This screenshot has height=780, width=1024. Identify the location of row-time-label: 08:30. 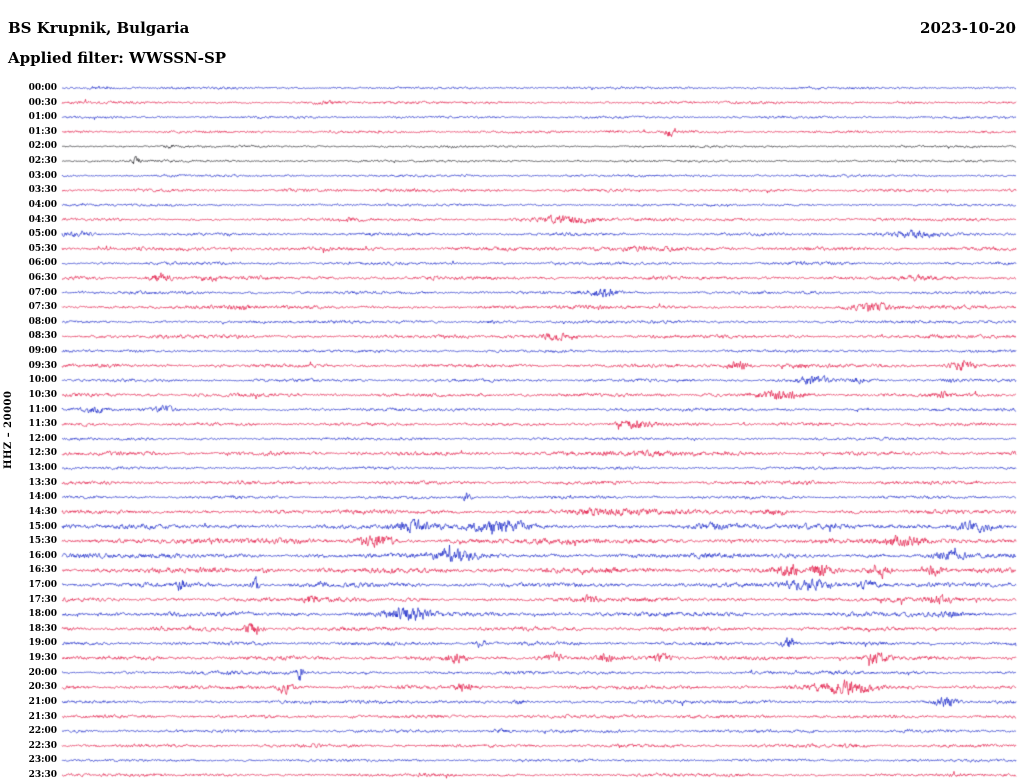
(42, 336).